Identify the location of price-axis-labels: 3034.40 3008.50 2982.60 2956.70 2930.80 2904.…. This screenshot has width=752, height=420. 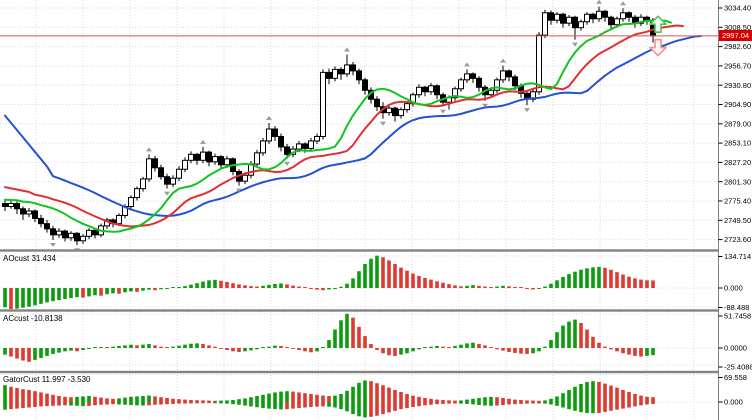
(735, 205).